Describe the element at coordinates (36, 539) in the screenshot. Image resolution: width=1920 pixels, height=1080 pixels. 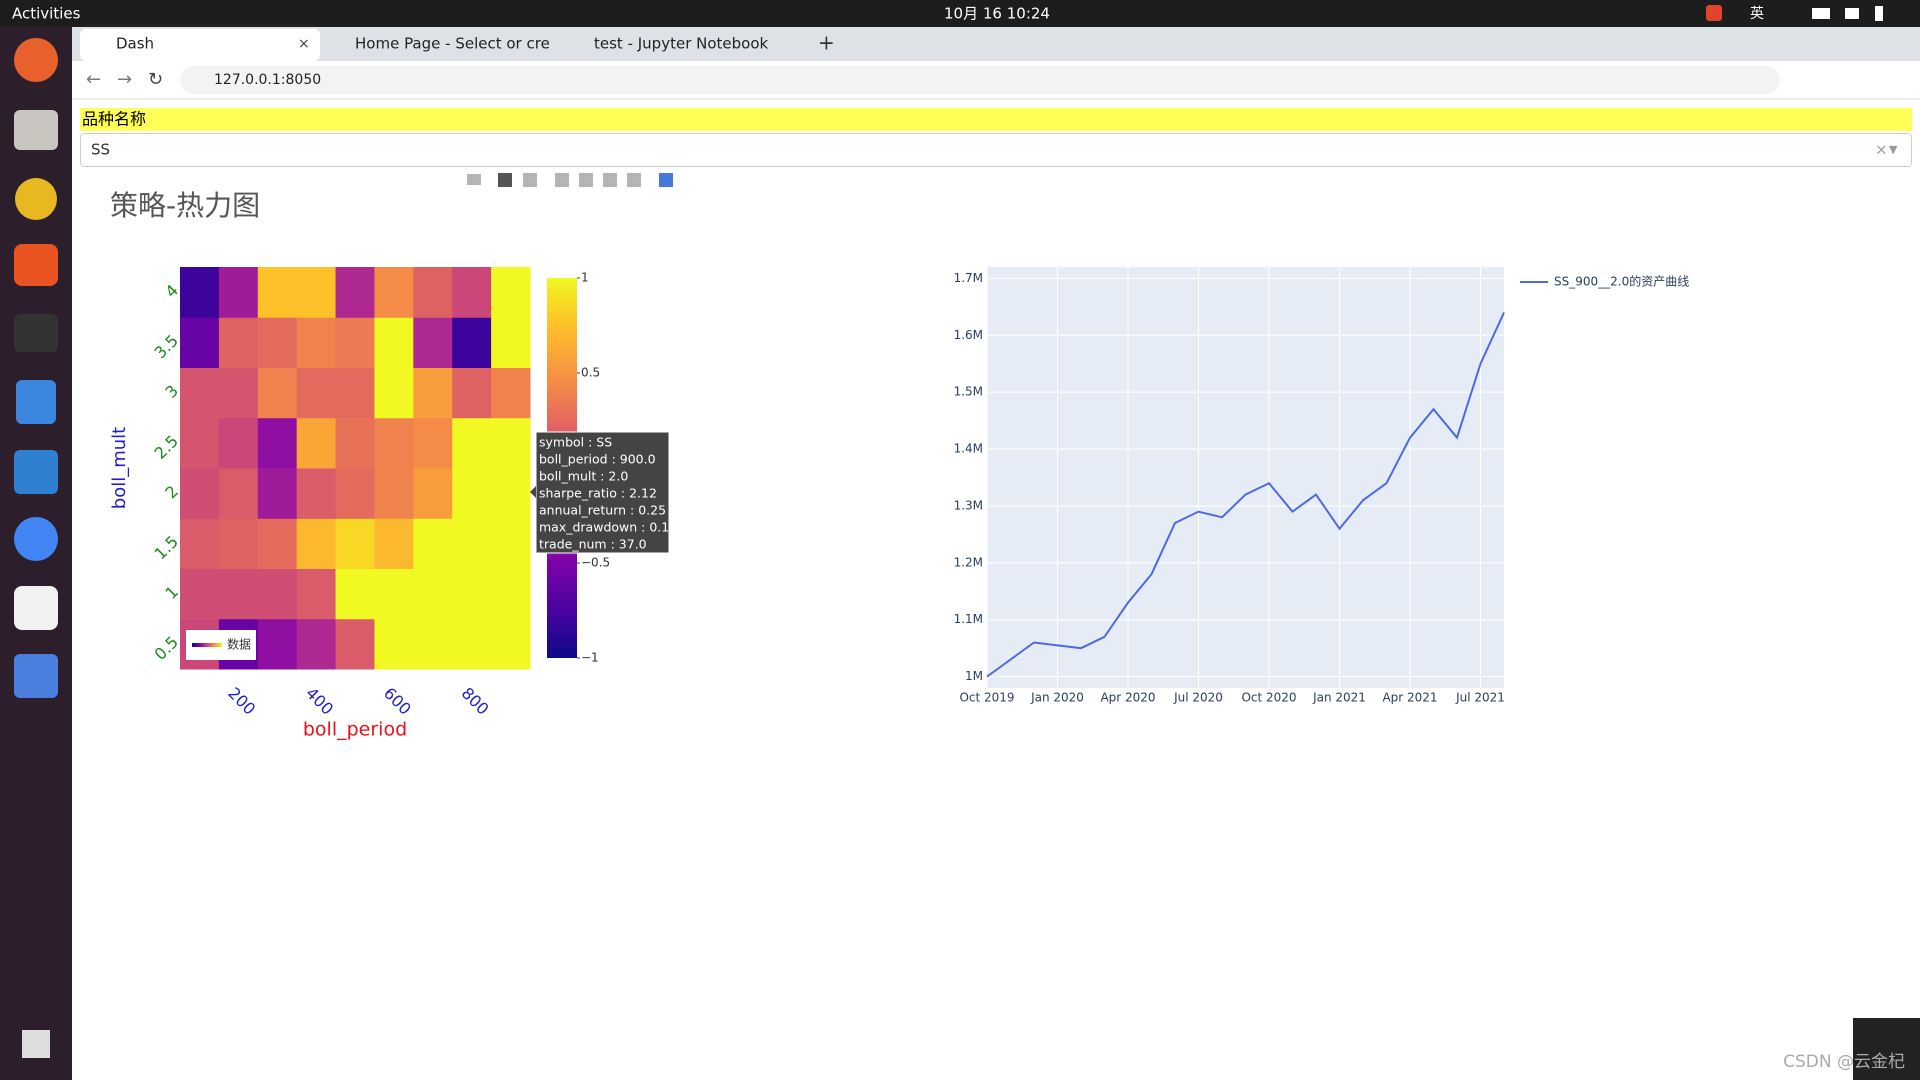
I see `chrome-icon` at that location.